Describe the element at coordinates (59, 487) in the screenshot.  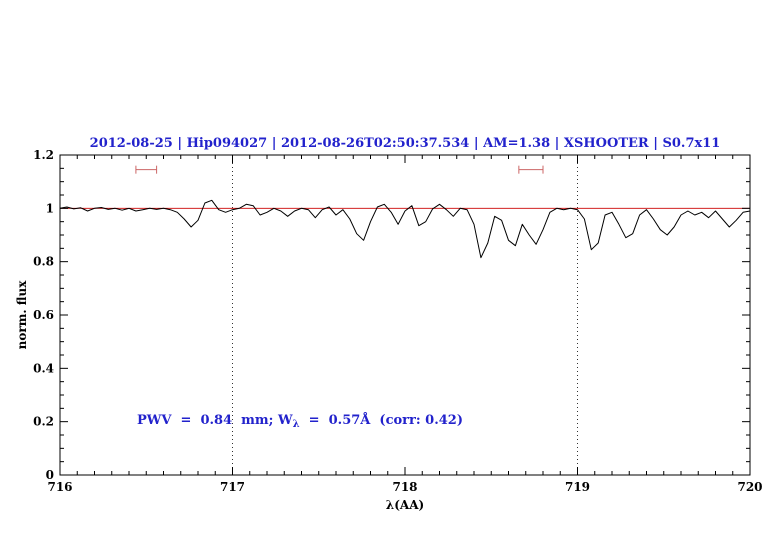
I see `svg-text: 716` at that location.